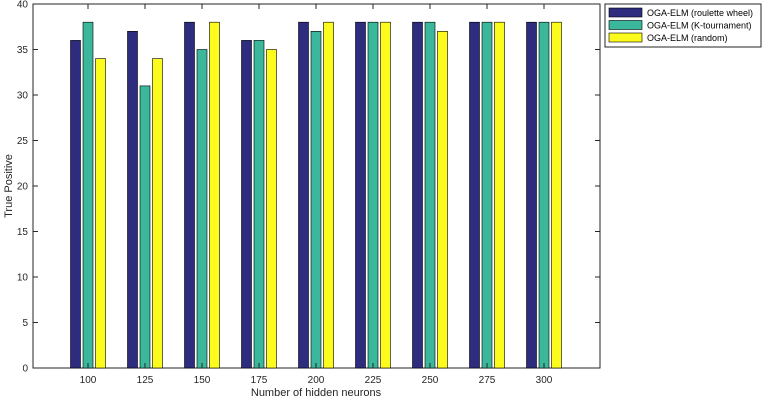  I want to click on x-tick-label: 150, so click(202, 380).